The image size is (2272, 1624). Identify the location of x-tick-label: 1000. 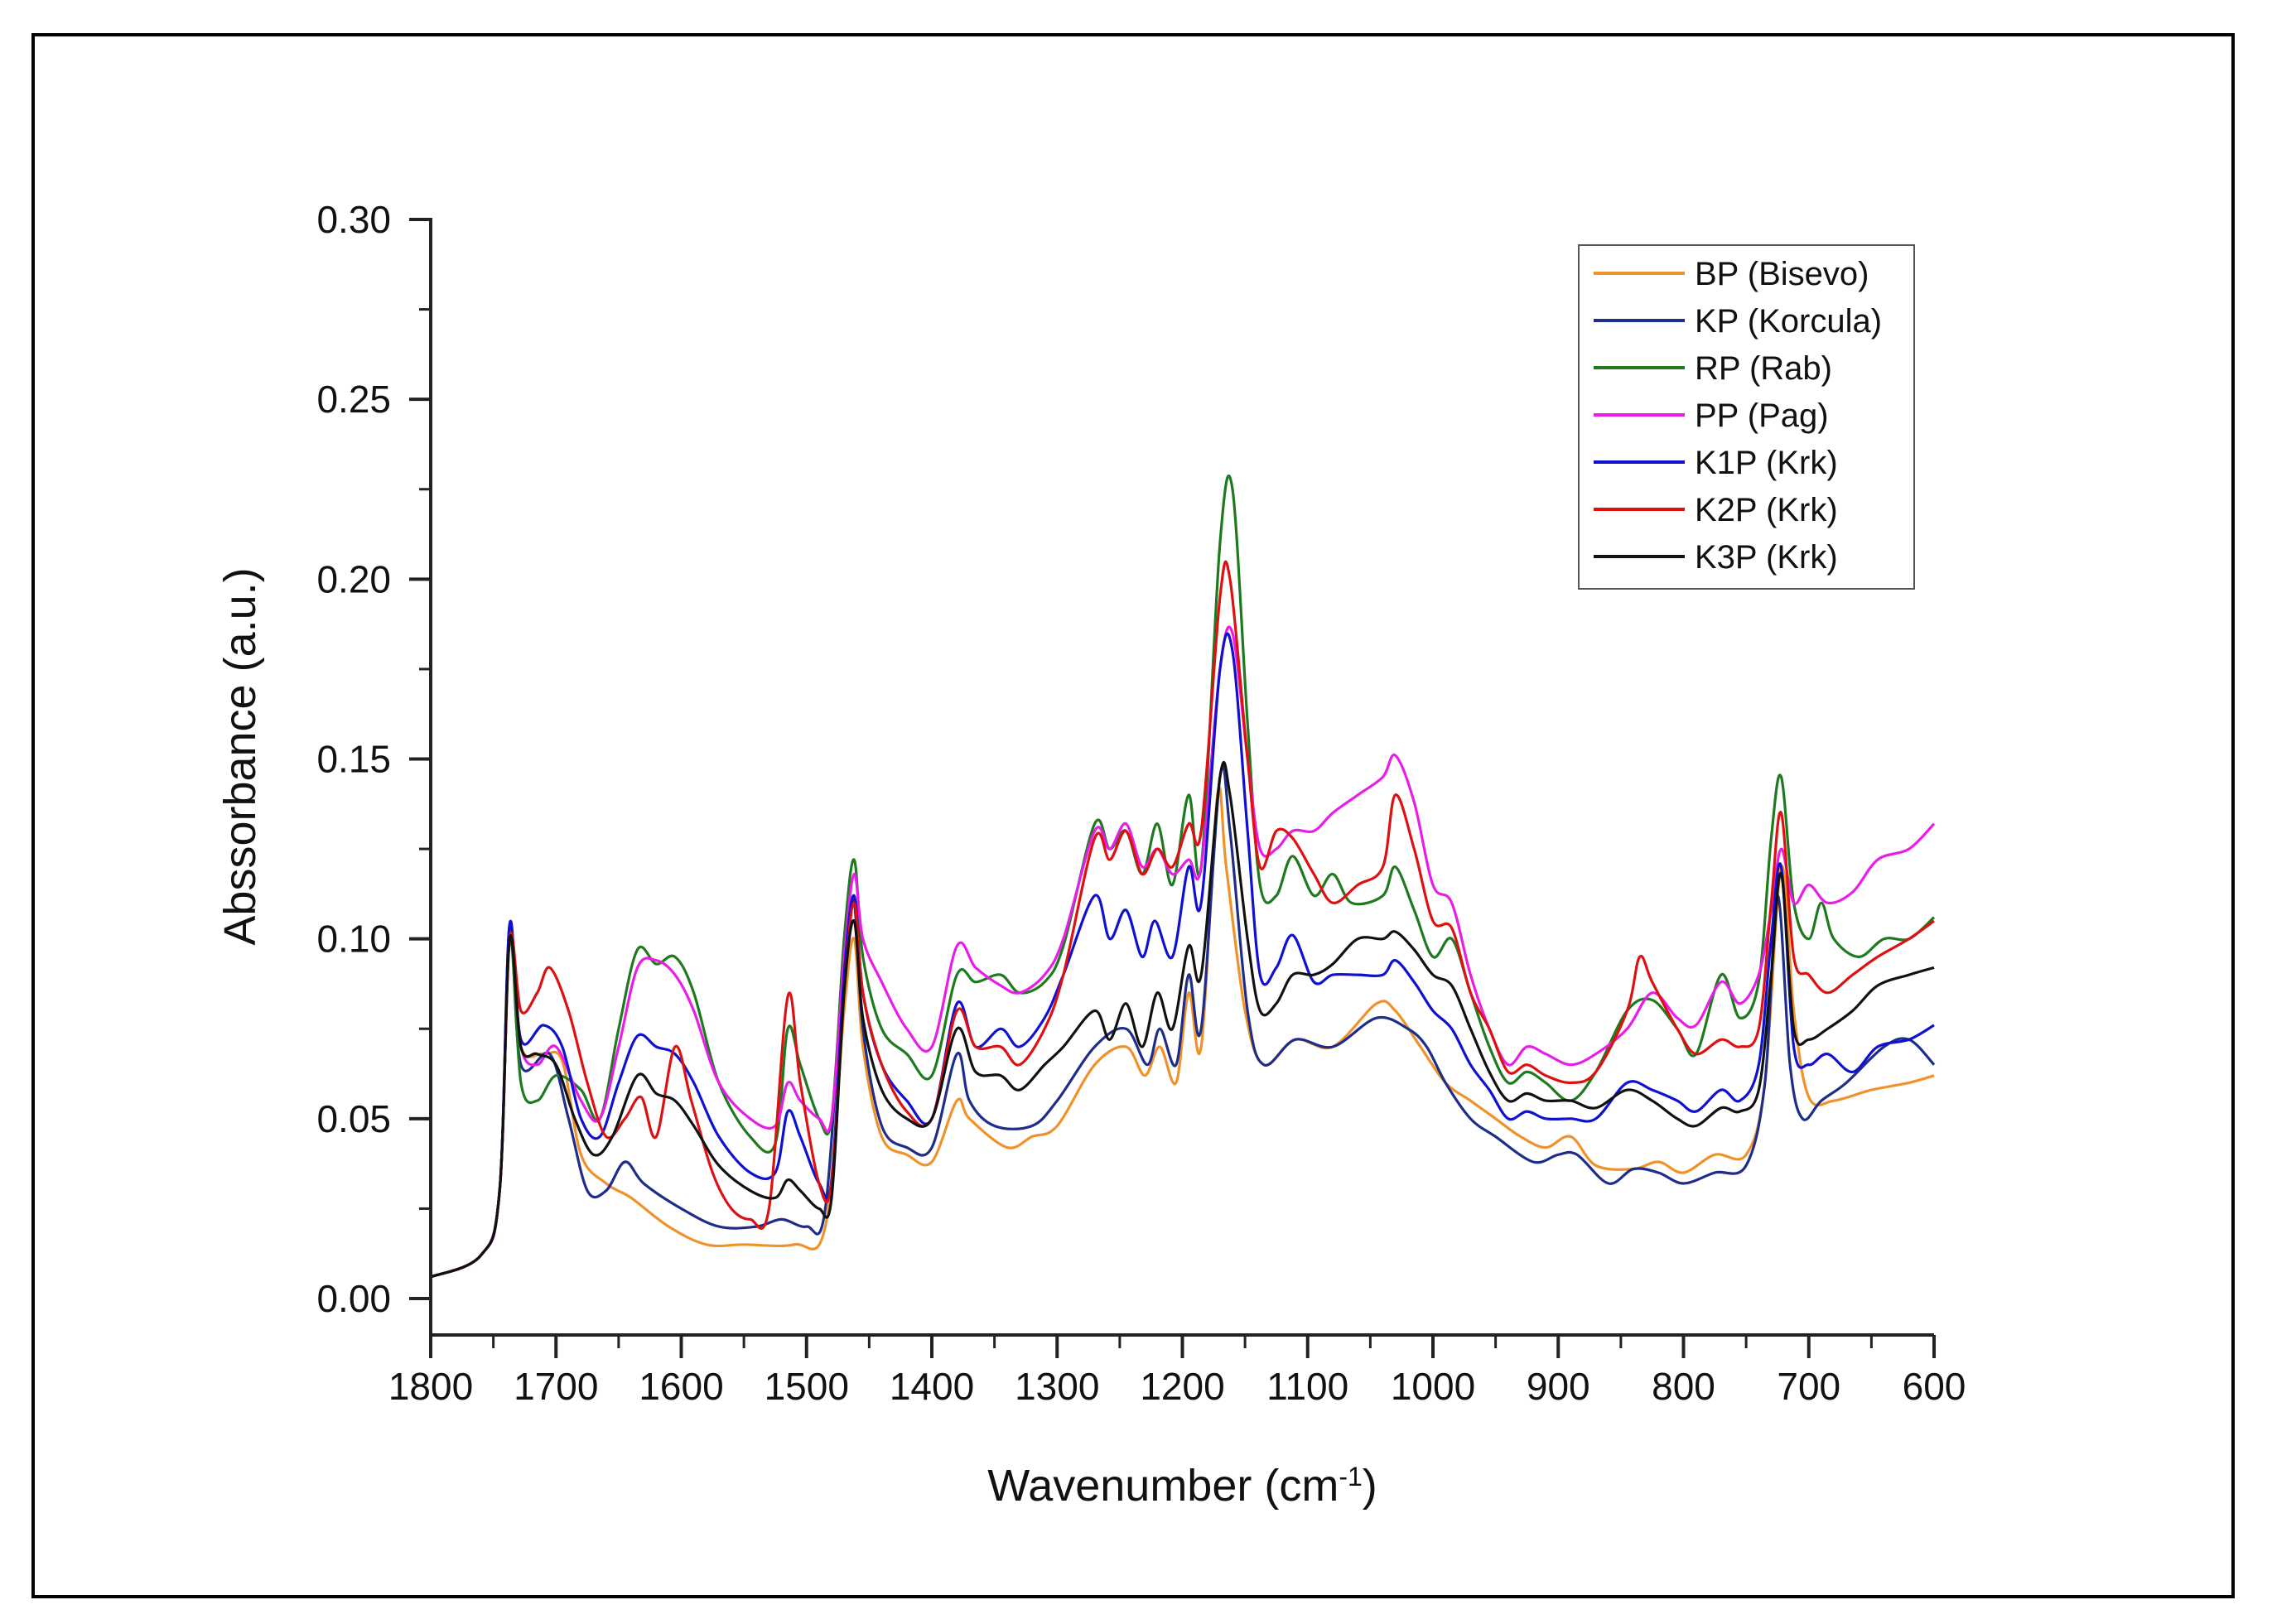
(1433, 1386).